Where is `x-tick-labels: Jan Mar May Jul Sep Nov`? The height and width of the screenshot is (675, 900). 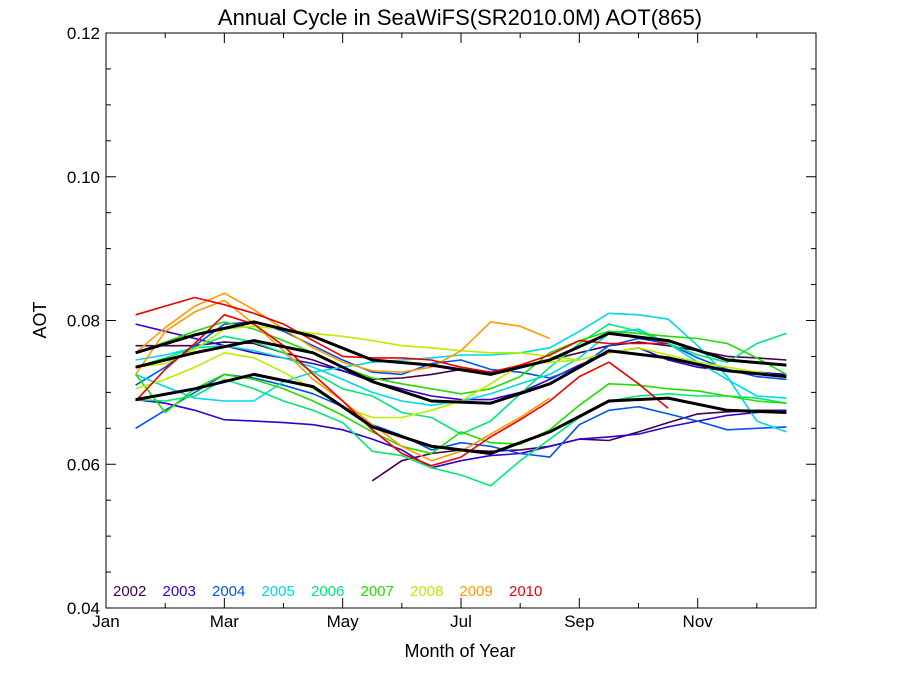 x-tick-labels: Jan Mar May Jul Sep Nov is located at coordinates (402, 621).